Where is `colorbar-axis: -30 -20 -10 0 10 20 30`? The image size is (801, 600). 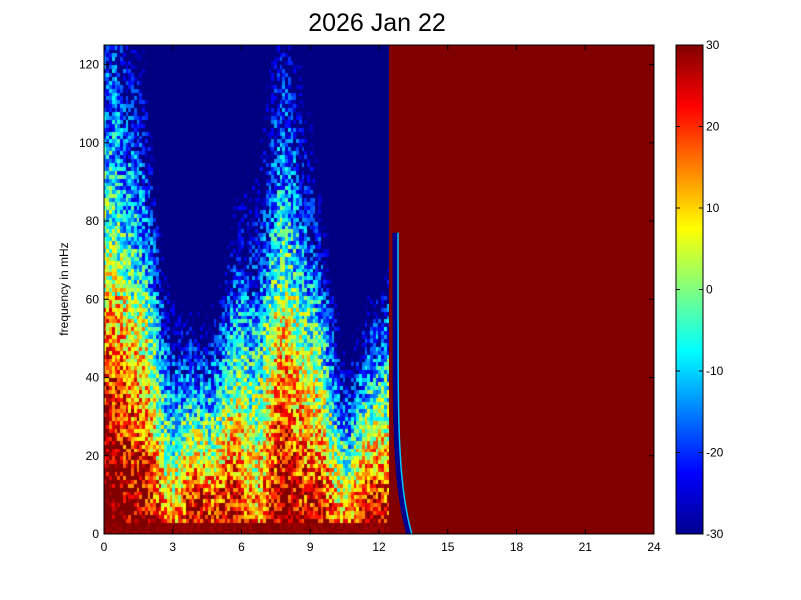 colorbar-axis: -30 -20 -10 0 10 20 30 is located at coordinates (700, 289).